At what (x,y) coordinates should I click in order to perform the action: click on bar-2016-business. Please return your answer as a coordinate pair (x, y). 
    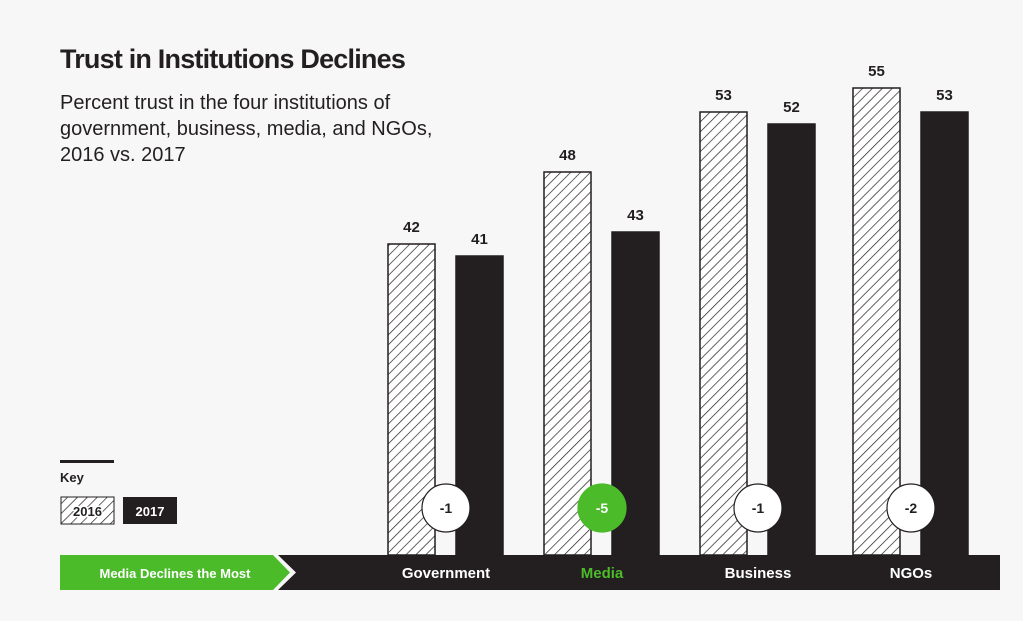
    Looking at the image, I should click on (723, 333).